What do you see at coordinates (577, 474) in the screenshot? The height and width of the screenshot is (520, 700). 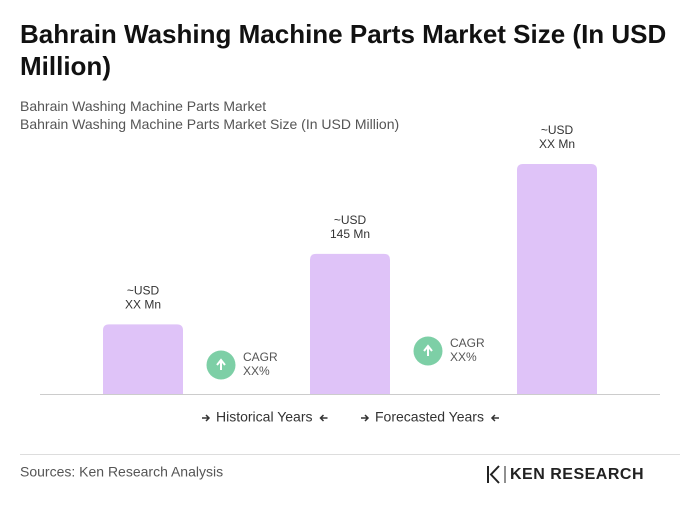 I see `logo: KEN RESEARCH` at bounding box center [577, 474].